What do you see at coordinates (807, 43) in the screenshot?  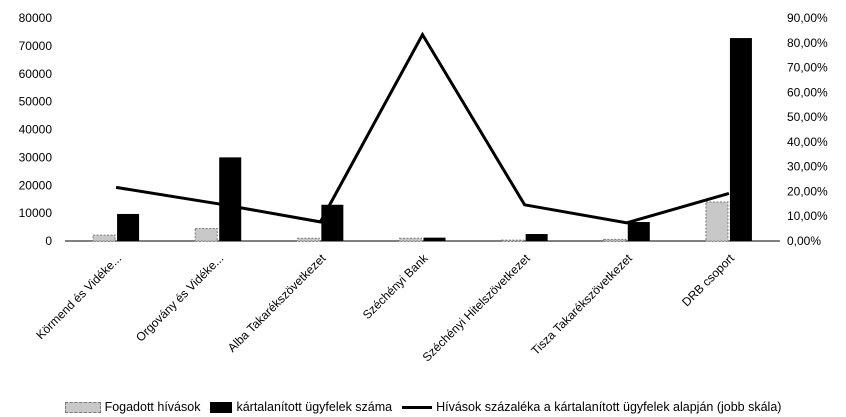 I see `right-tick-label: 80,00%` at bounding box center [807, 43].